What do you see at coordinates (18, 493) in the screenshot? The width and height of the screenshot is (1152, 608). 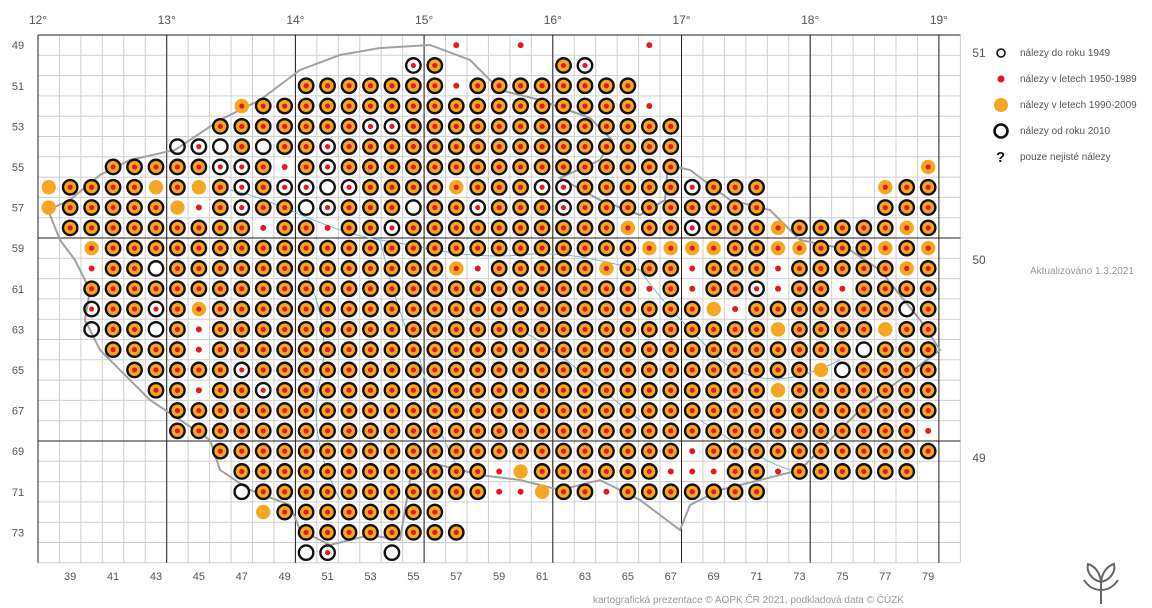 I see `row-label: 71` at bounding box center [18, 493].